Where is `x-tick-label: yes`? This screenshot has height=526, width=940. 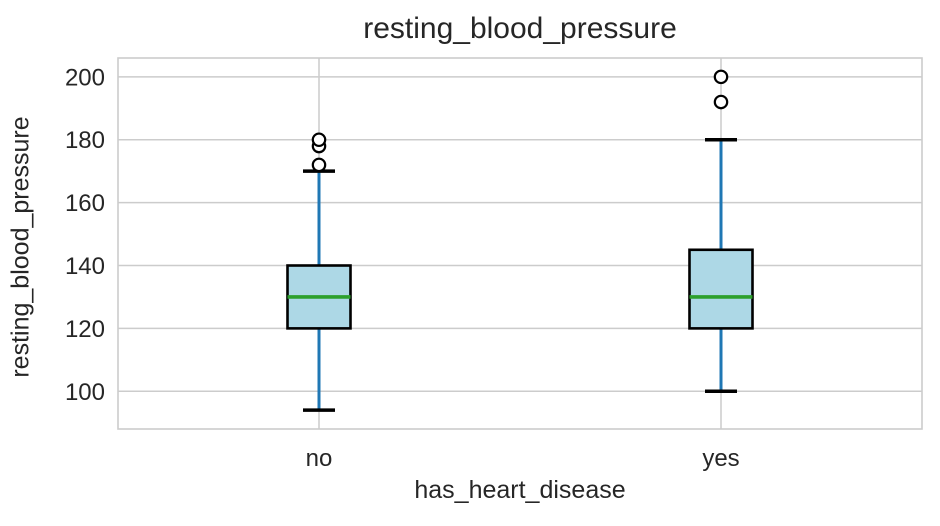 x-tick-label: yes is located at coordinates (720, 458).